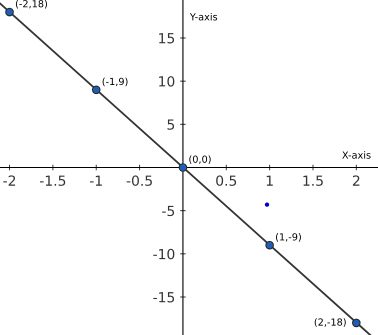 Image resolution: width=378 pixels, height=335 pixels. I want to click on x-tick-label: -1, so click(96, 181).